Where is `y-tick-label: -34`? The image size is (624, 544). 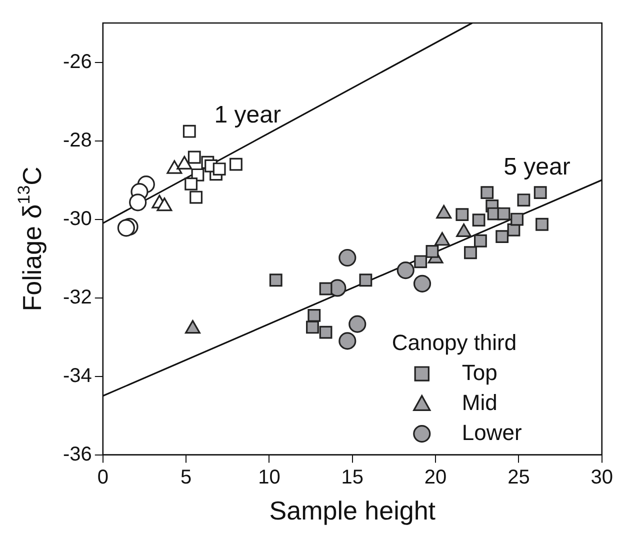
y-tick-label: -34 is located at coordinates (77, 375).